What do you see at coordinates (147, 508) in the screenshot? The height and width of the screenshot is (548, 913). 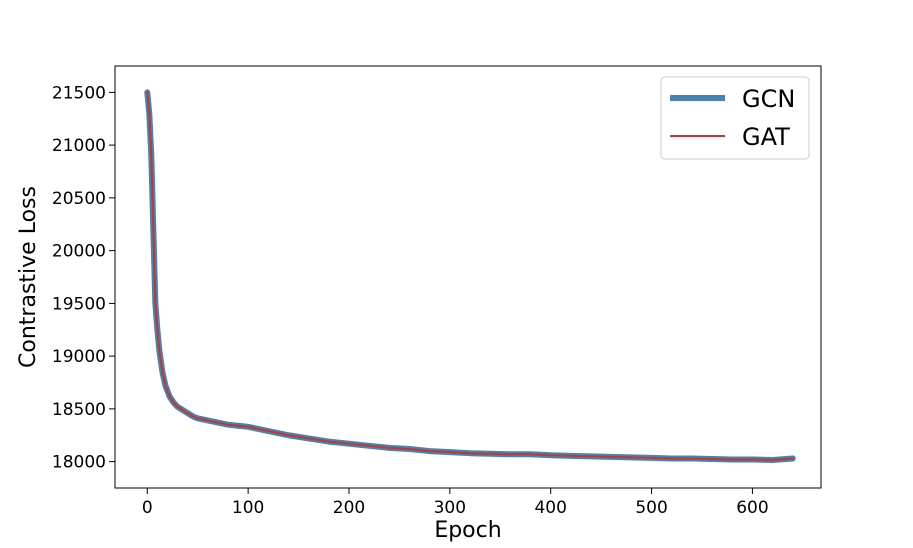 I see `x-tick-label: 0` at bounding box center [147, 508].